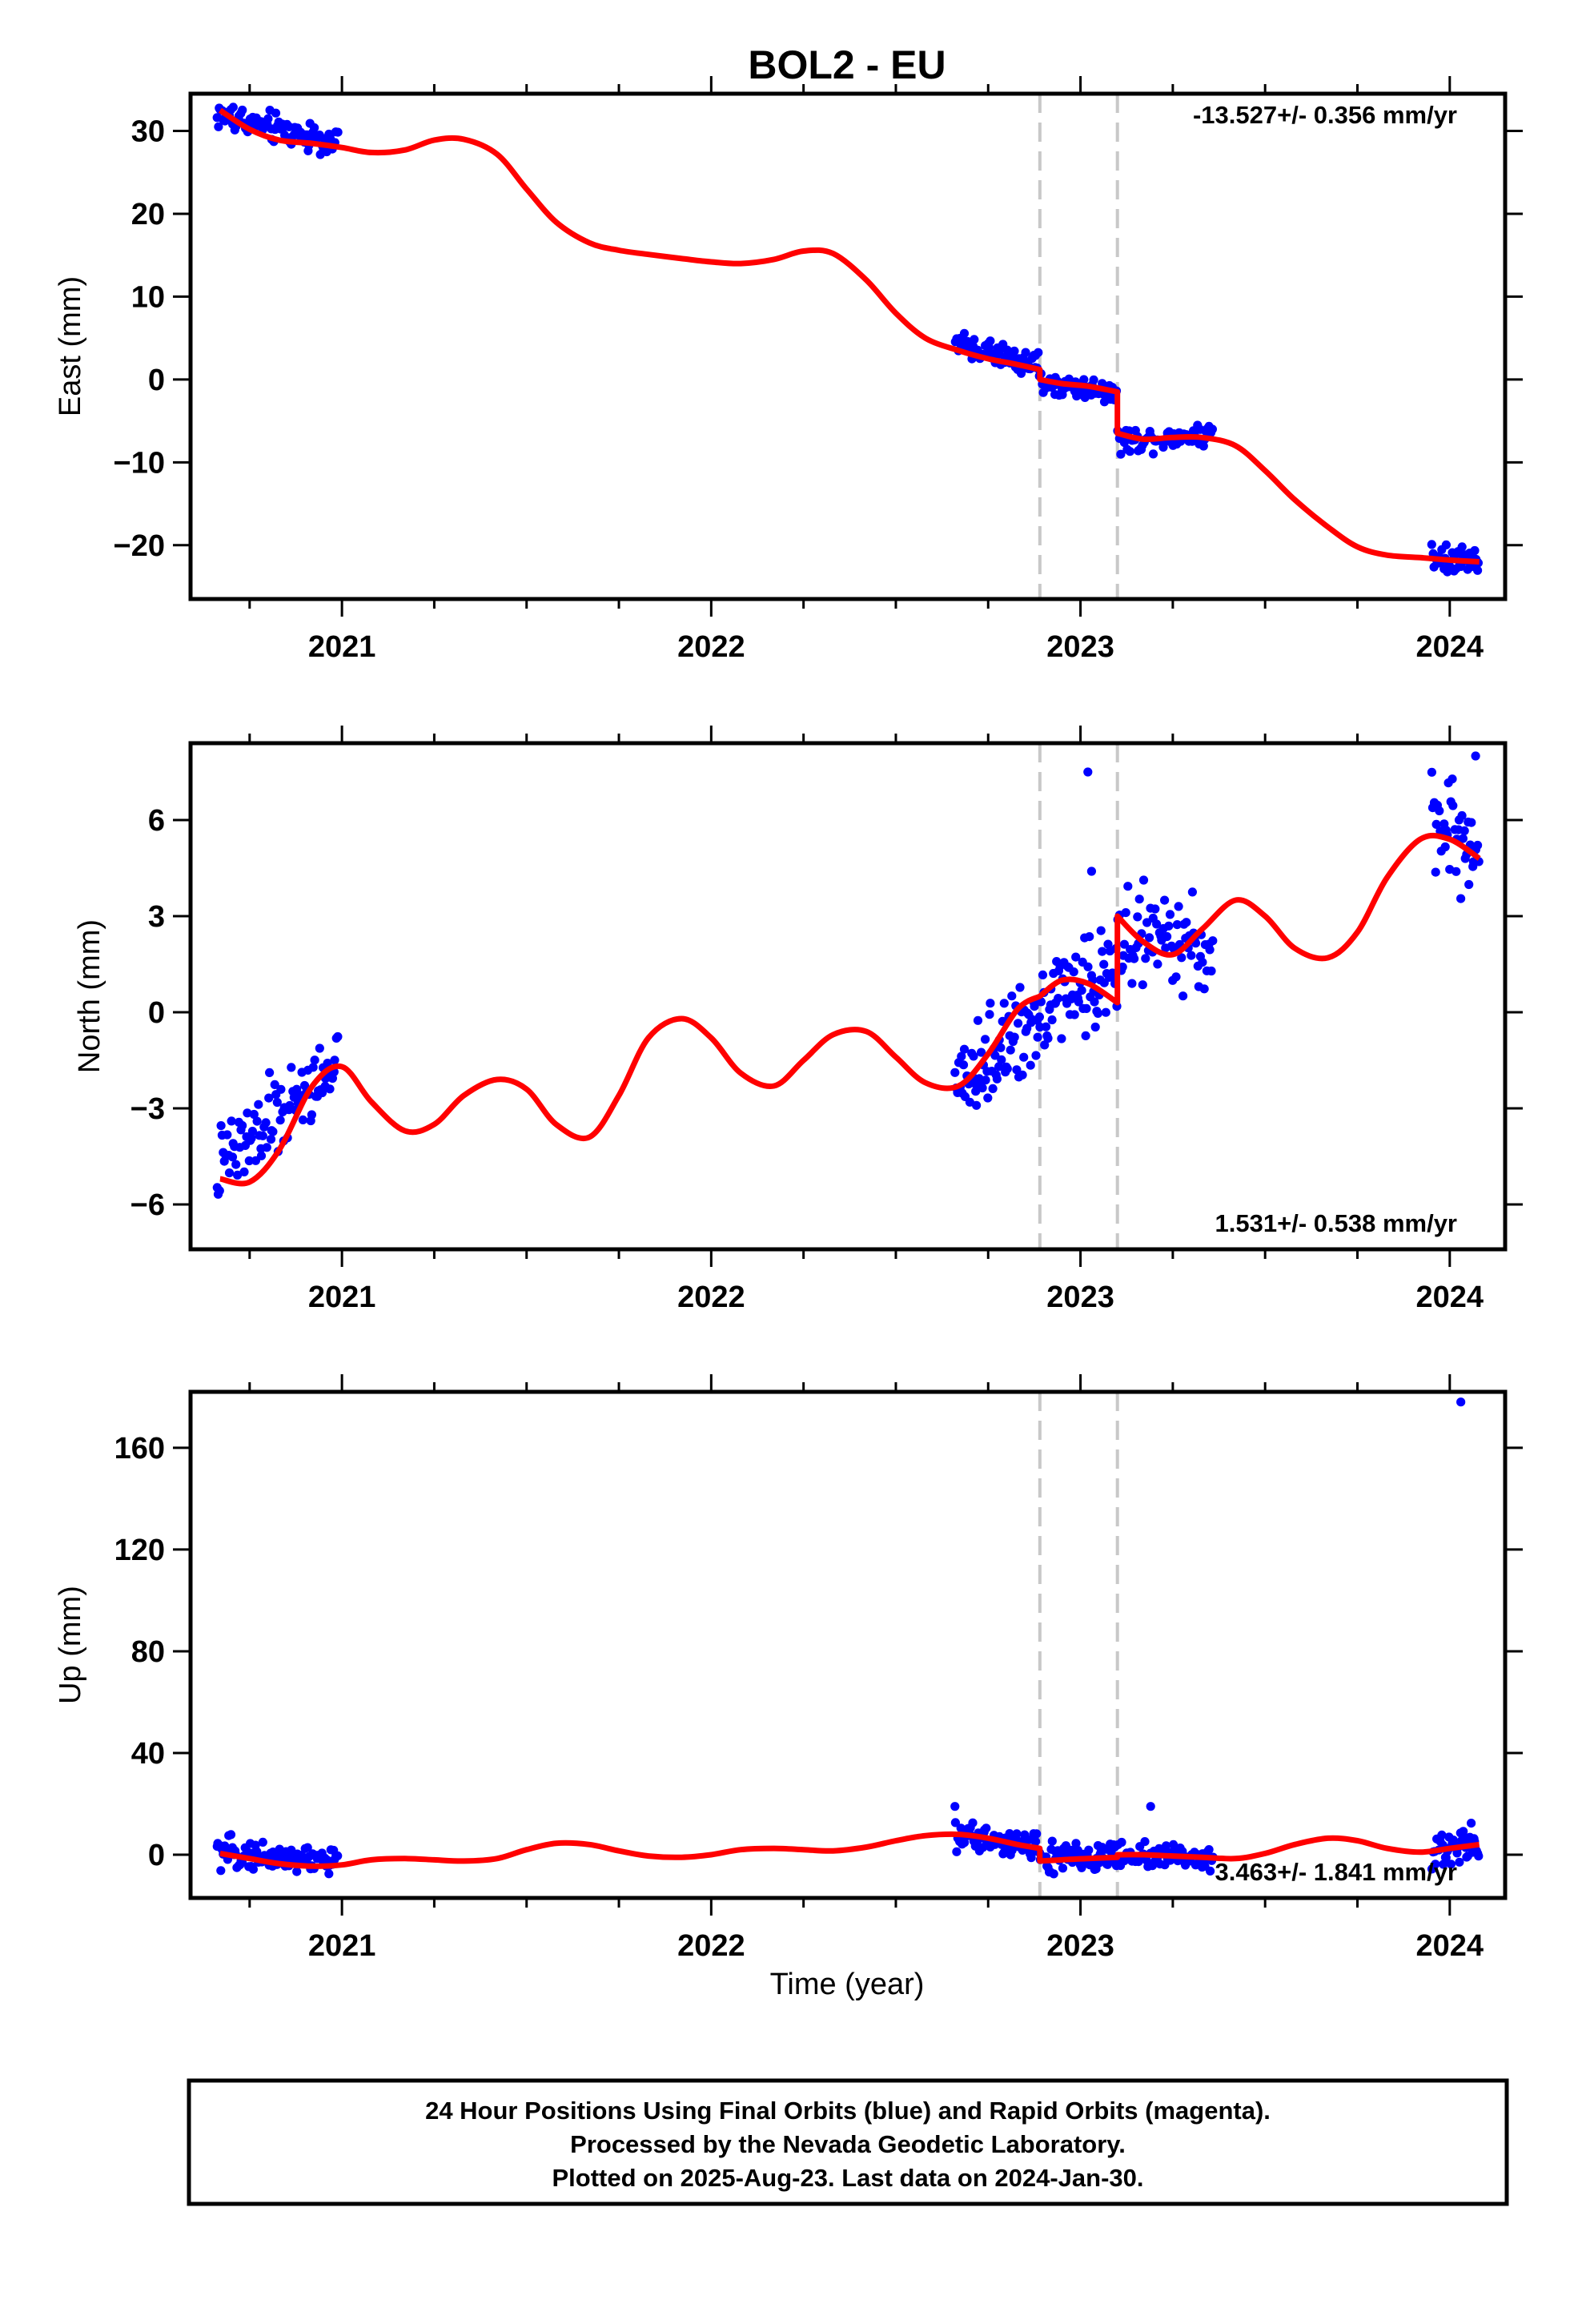 Image resolution: width=1582 pixels, height=2324 pixels. I want to click on up-y-axis-label: Up (mm), so click(70, 1645).